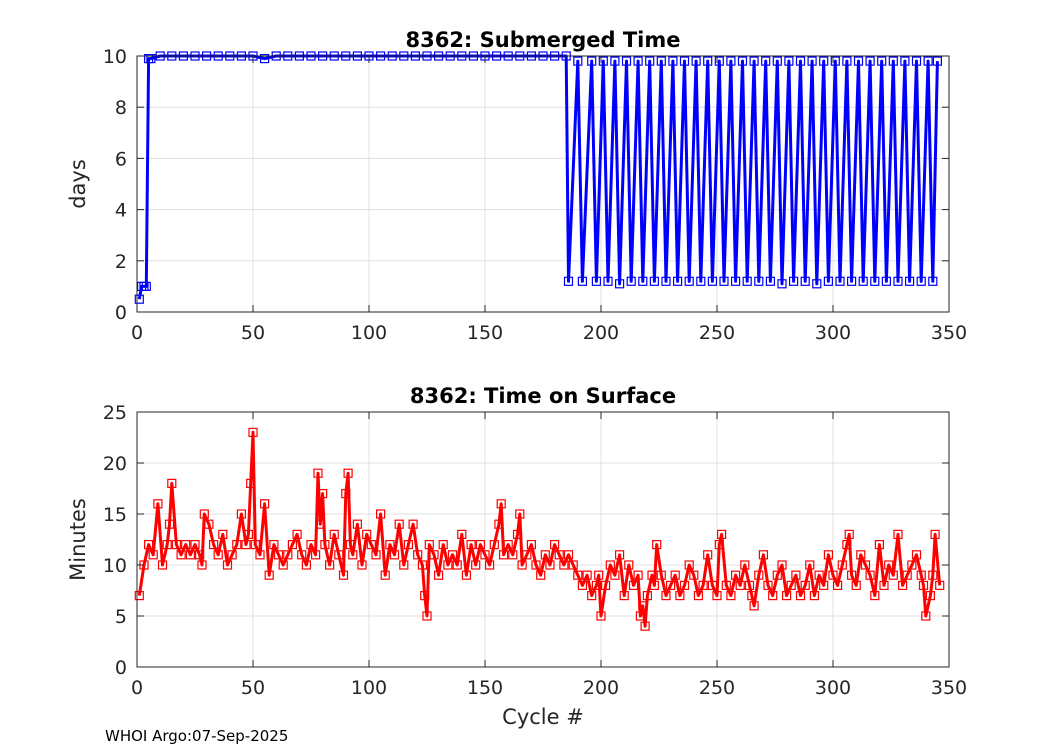  I want to click on x-tick-label: 250, so click(717, 688).